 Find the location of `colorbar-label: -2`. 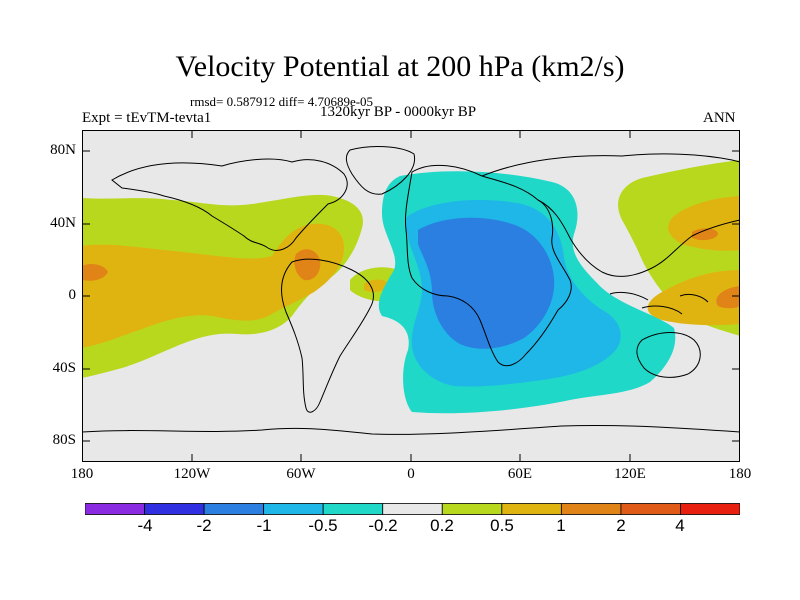

colorbar-label: -2 is located at coordinates (204, 525).